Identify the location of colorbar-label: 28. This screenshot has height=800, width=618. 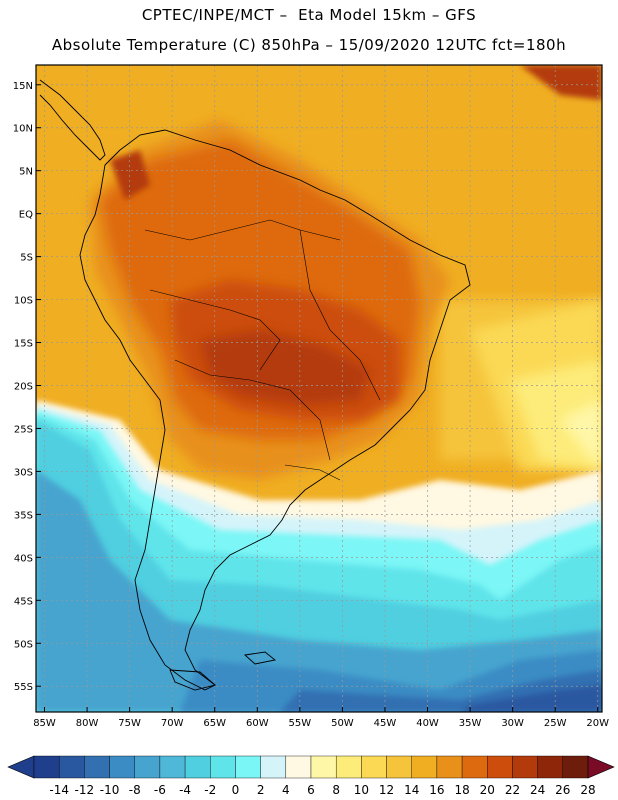
(587, 790).